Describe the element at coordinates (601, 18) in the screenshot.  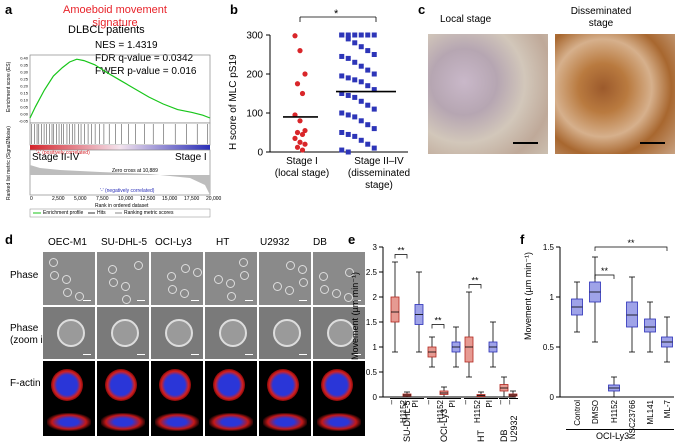
I see `c-right-title: Disseminated stage` at that location.